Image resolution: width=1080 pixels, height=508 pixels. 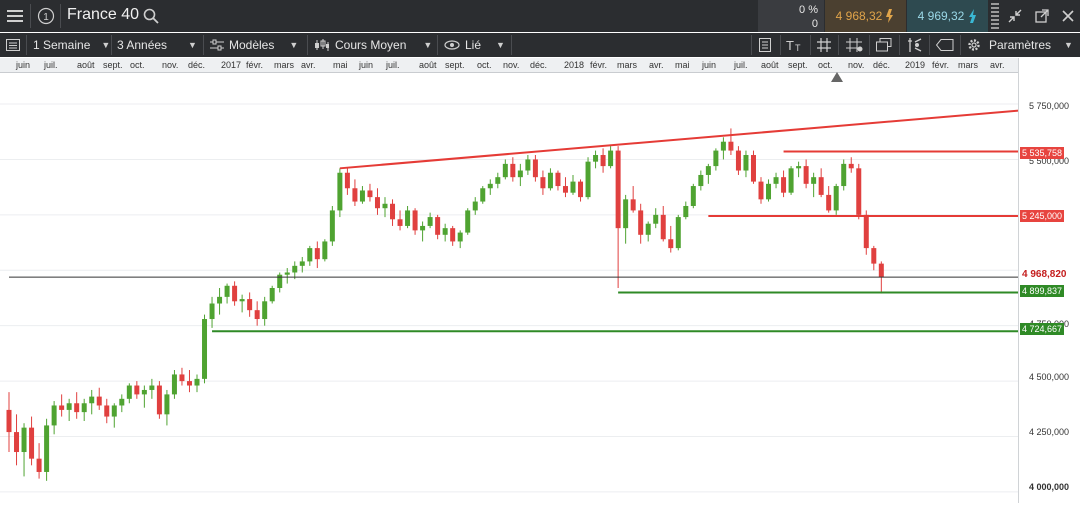 I want to click on list-icon, so click(x=13, y=45).